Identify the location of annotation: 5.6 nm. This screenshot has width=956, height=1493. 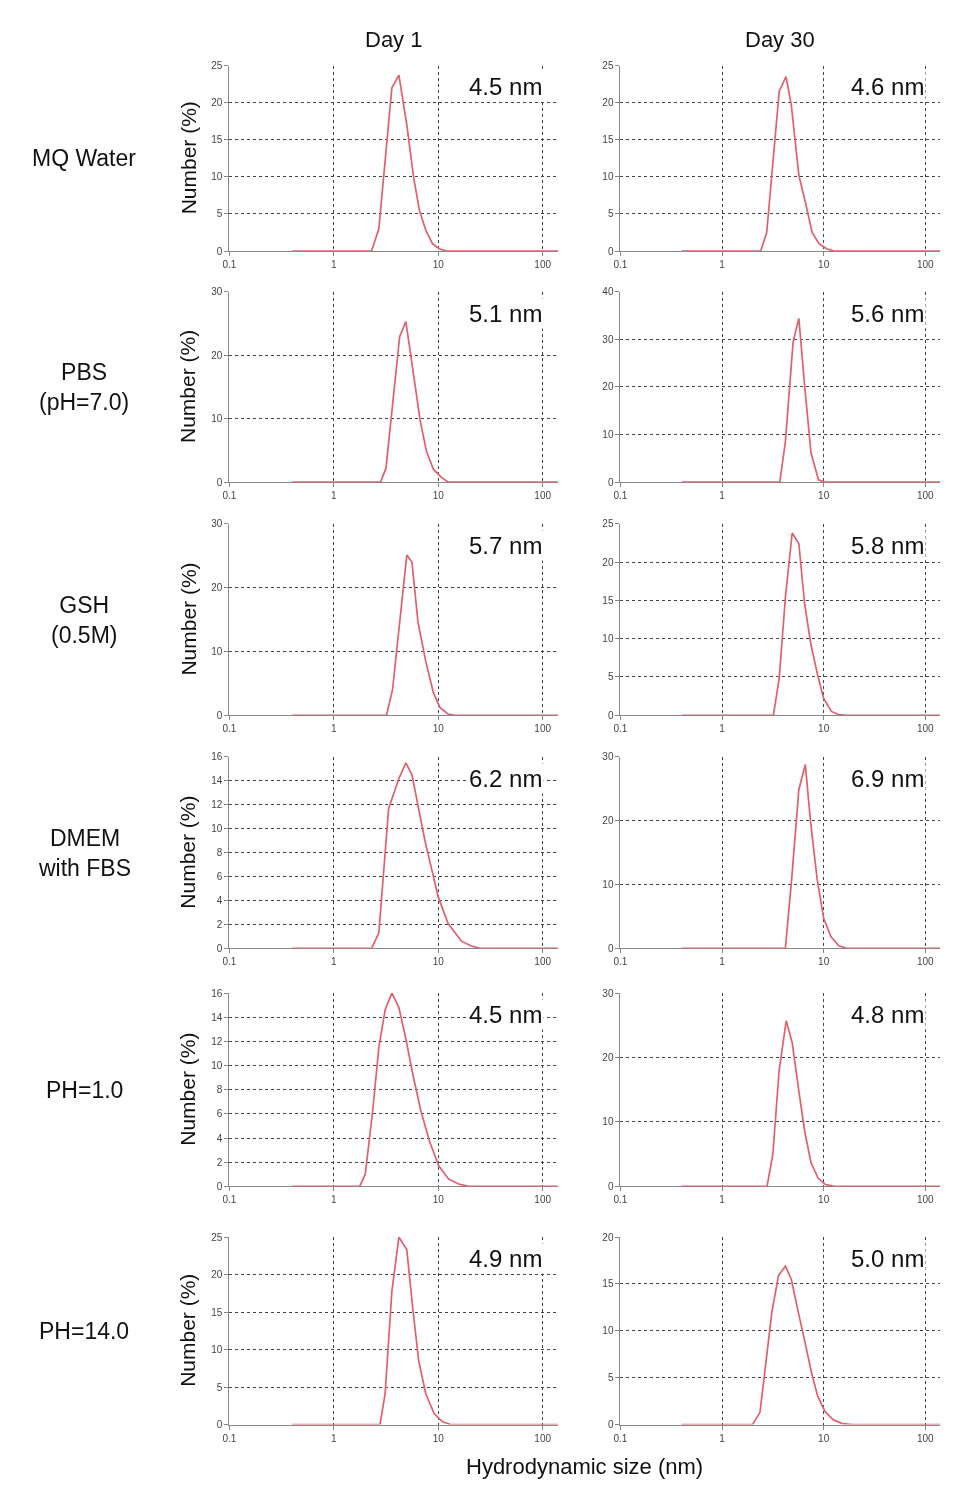
(888, 313).